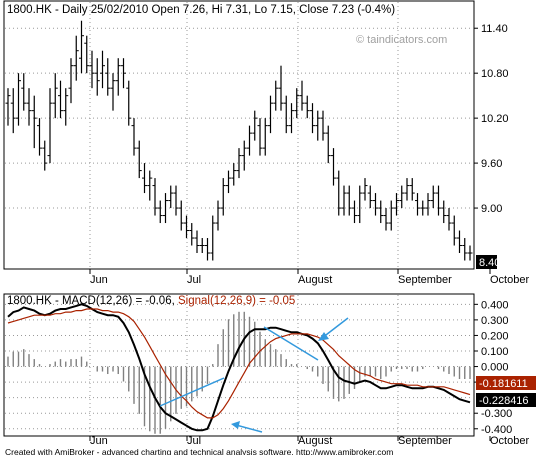  Describe the element at coordinates (315, 441) in the screenshot. I see `macd-x-tick-label: August` at that location.